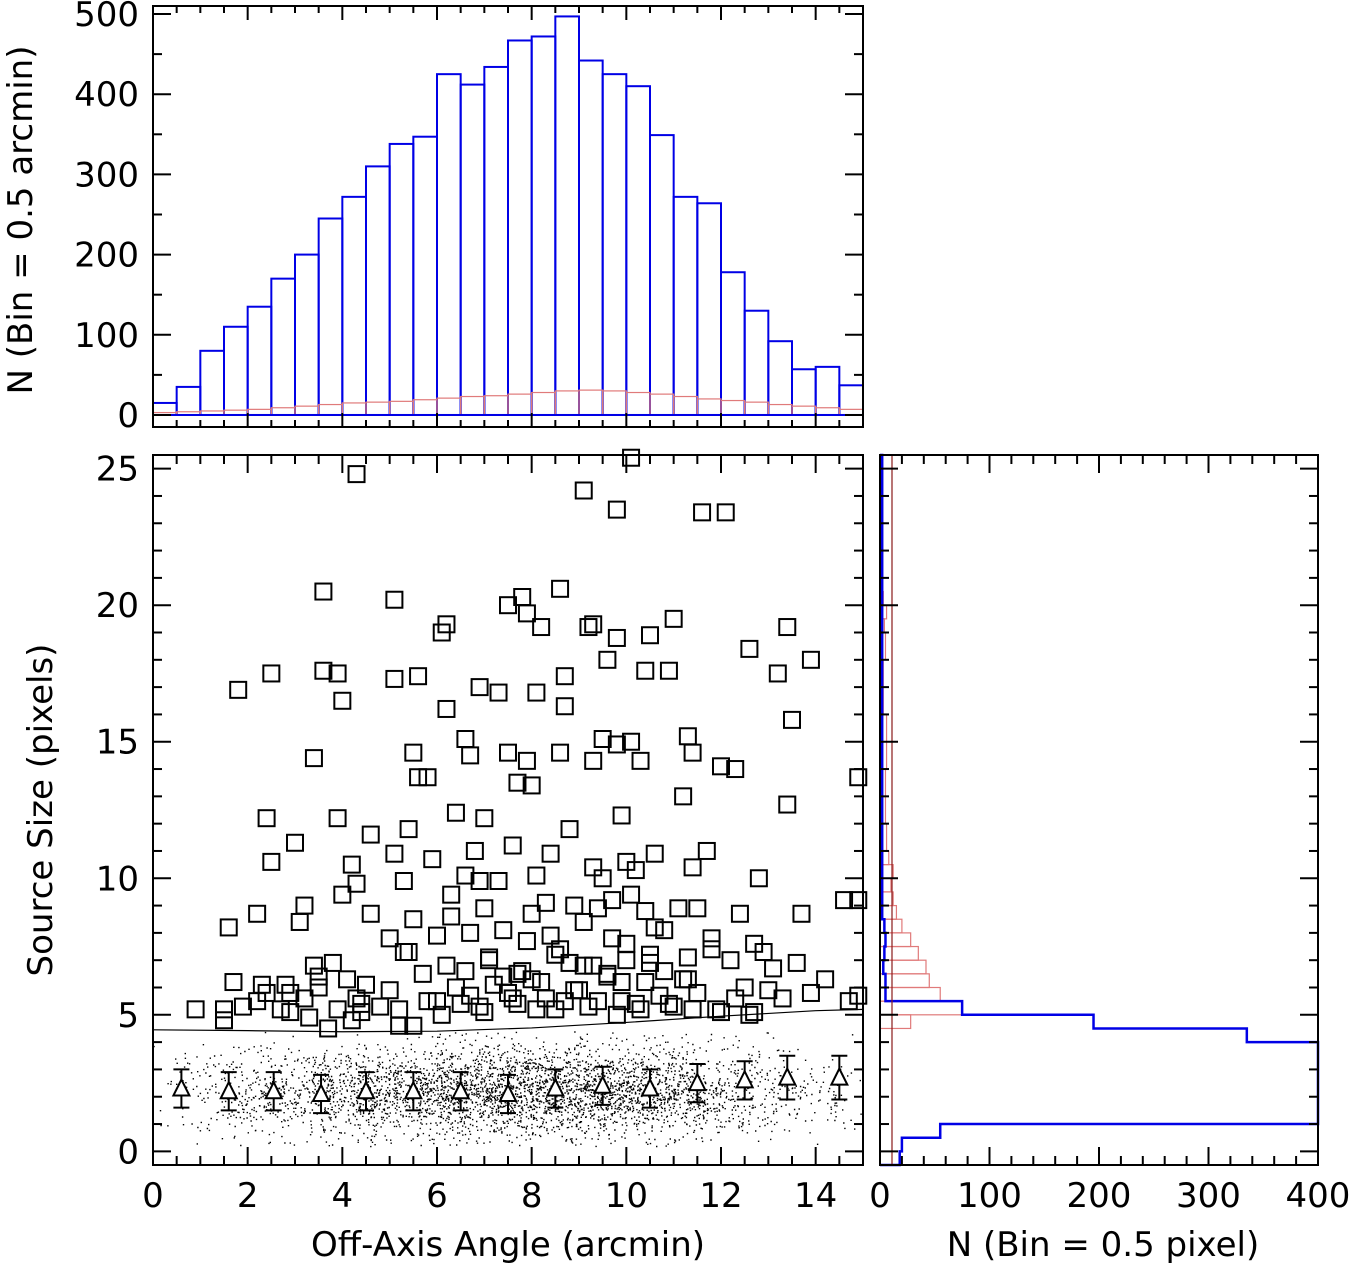 The width and height of the screenshot is (1352, 1269). What do you see at coordinates (1318, 1196) in the screenshot?
I see `right-xtick-label-4: 400` at bounding box center [1318, 1196].